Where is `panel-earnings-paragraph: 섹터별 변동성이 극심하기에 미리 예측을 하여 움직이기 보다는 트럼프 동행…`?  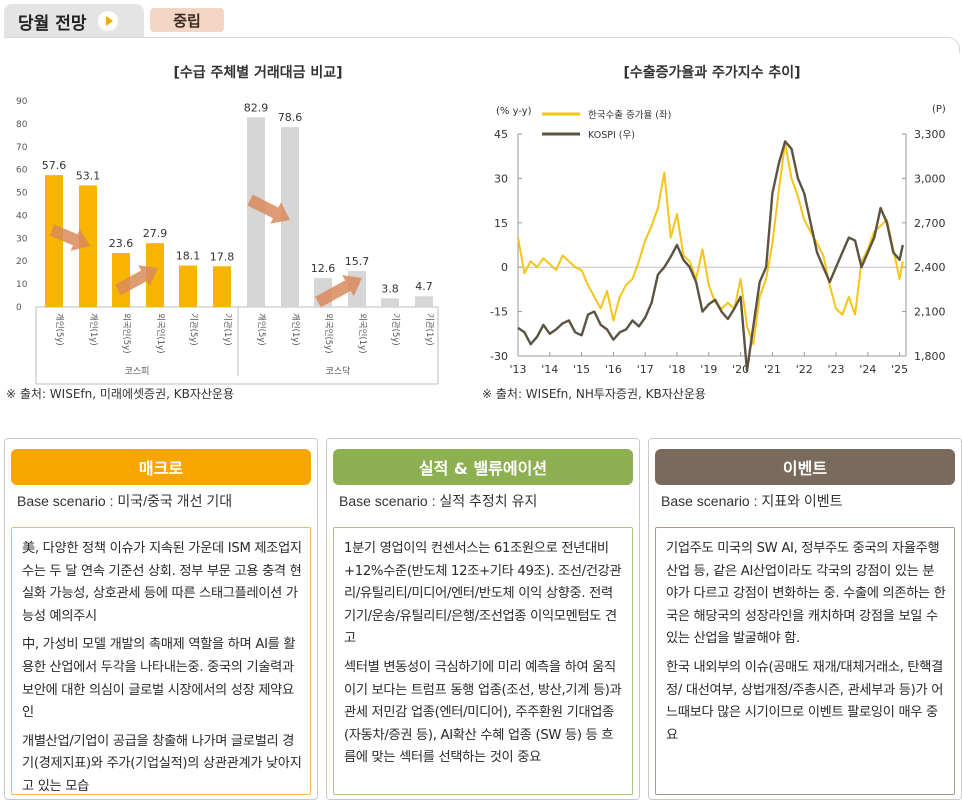 panel-earnings-paragraph: 섹터별 변동성이 극심하기에 미리 예측을 하여 움직이기 보다는 트럼프 동행… is located at coordinates (483, 712).